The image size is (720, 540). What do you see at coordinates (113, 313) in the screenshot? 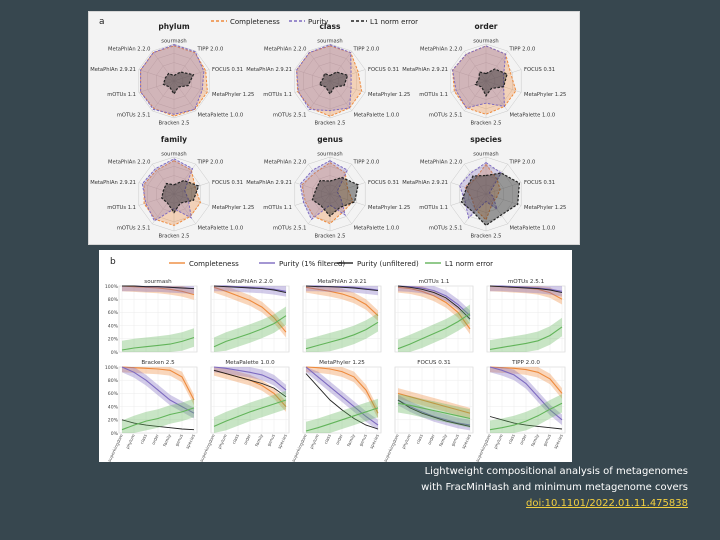
I see `y-tick-label: 60%` at bounding box center [113, 313].